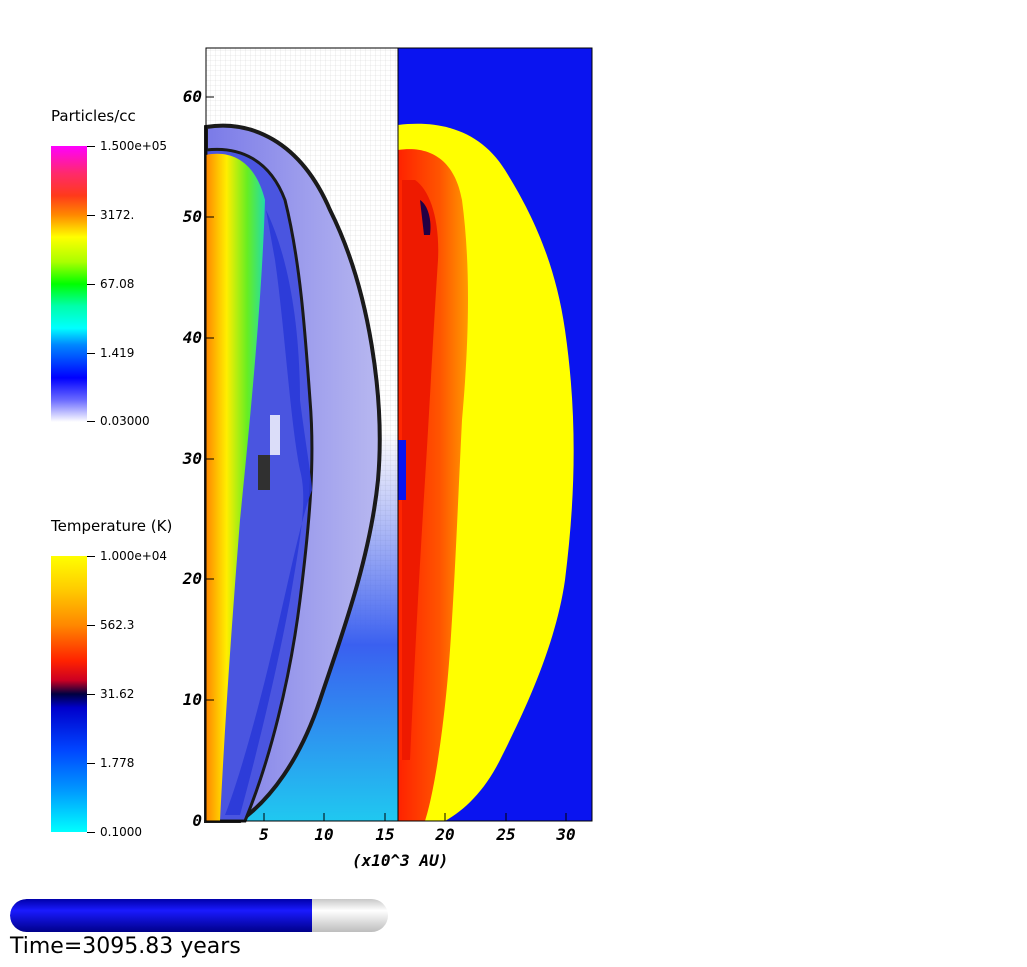  I want to click on animation-progress-bar, so click(199, 915).